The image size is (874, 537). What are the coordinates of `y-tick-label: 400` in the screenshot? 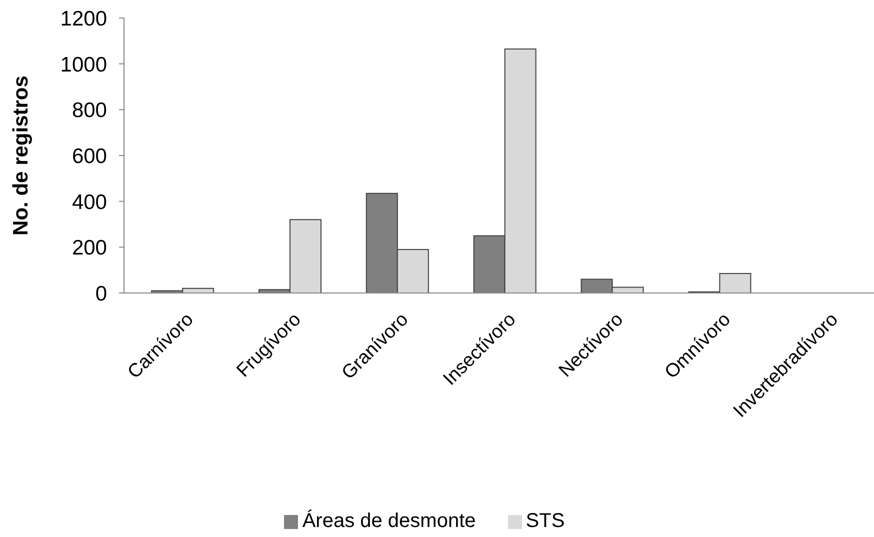 It's located at (89, 202).